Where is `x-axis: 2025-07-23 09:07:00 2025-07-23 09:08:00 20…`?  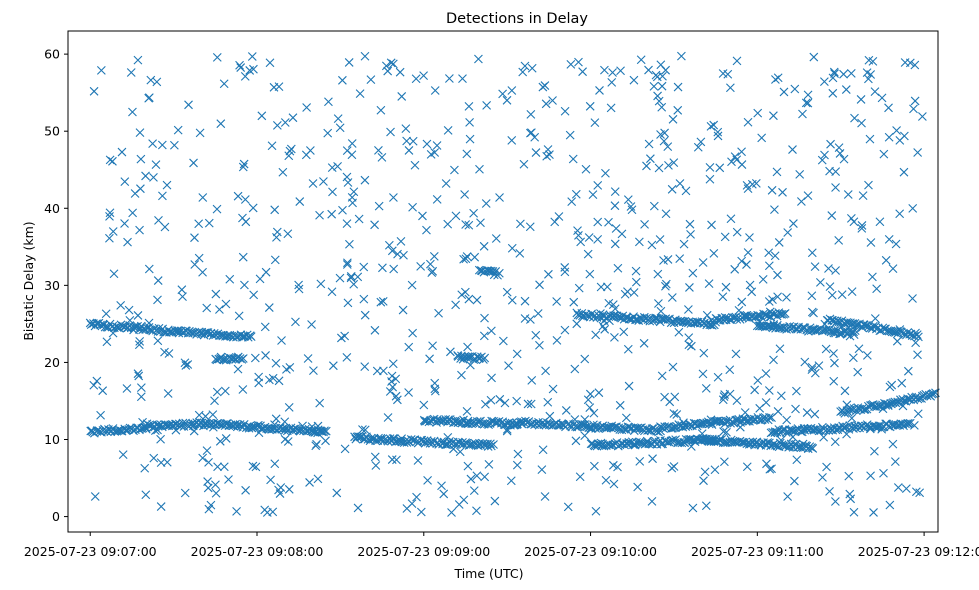 x-axis: 2025-07-23 09:07:00 2025-07-23 09:08:00 20… is located at coordinates (501, 545).